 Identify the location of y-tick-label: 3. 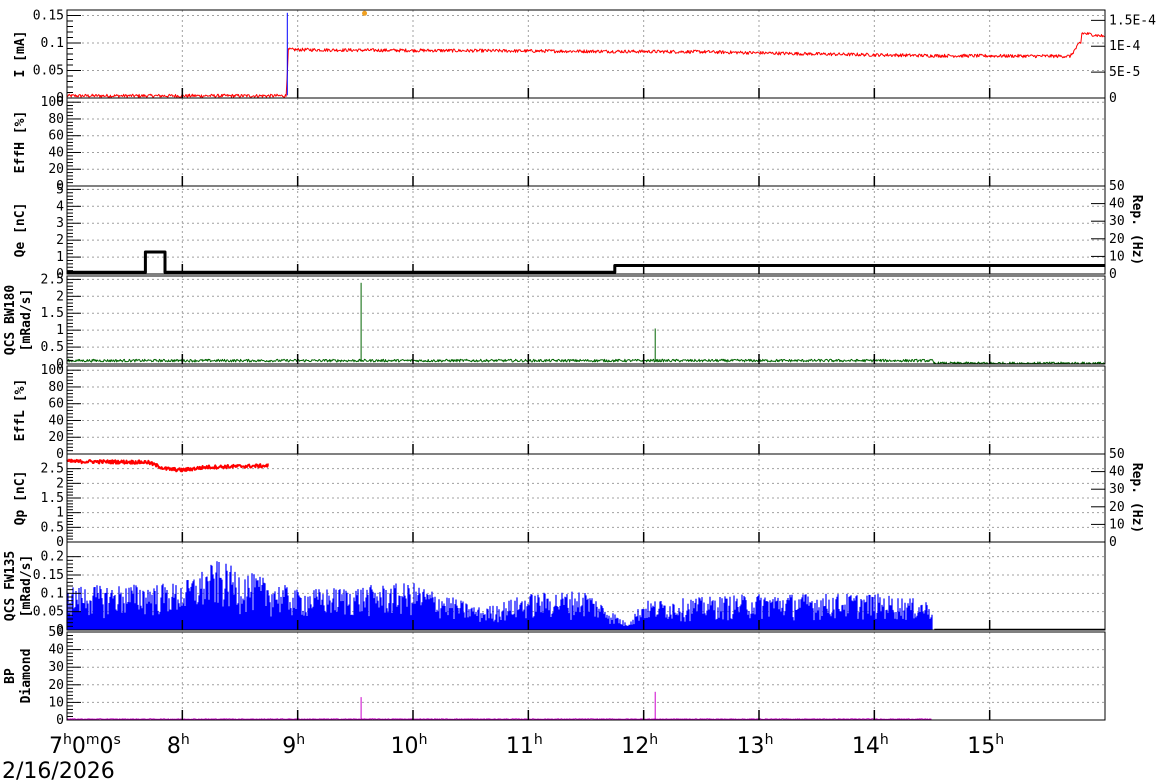
(60, 223).